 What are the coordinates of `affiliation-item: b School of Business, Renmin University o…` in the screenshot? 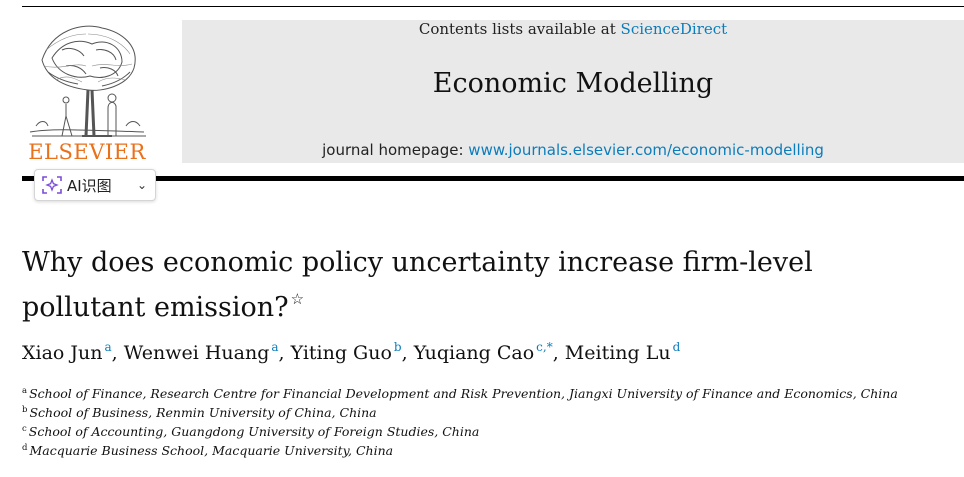 It's located at (487, 414).